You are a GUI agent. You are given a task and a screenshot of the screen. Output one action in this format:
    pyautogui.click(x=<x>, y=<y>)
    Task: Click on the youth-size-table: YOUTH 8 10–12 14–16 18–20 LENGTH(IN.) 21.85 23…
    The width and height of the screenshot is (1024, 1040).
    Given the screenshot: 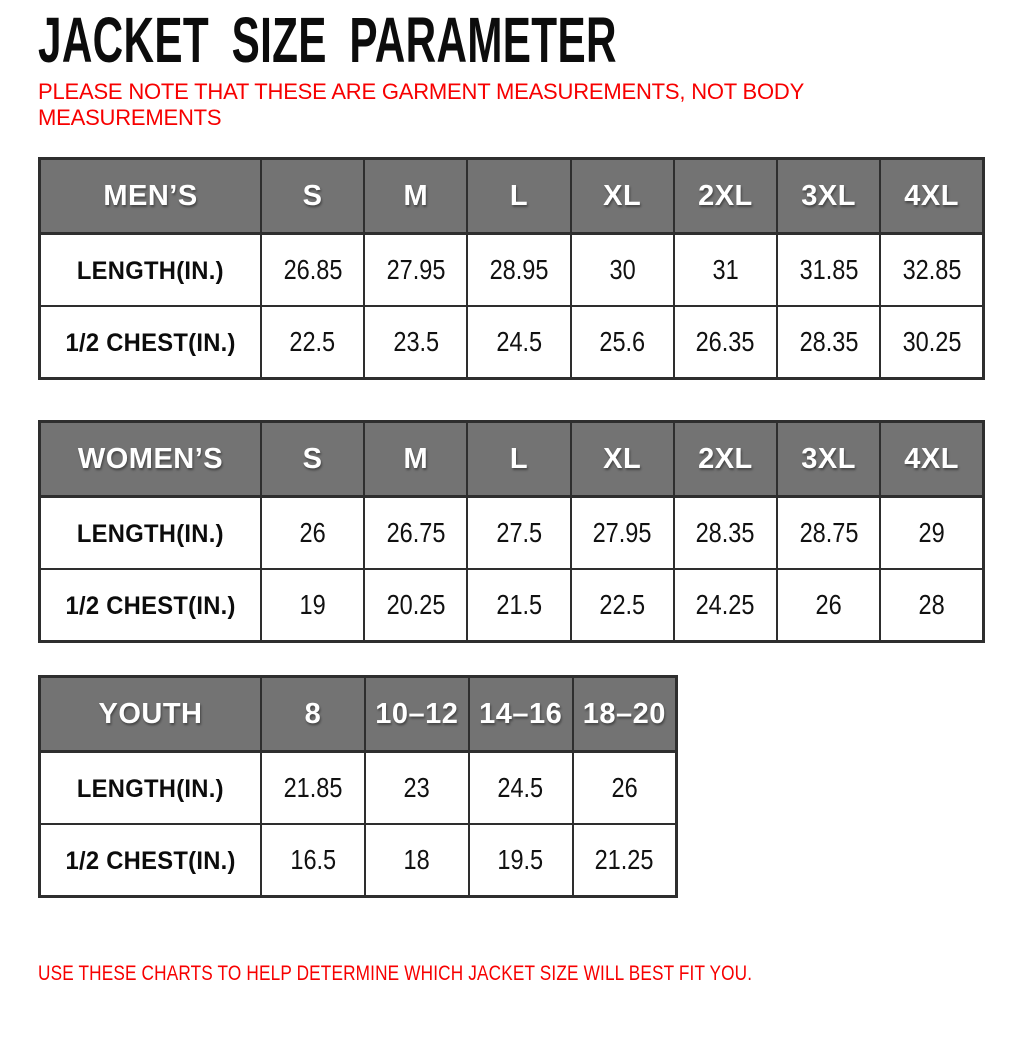 What is the action you would take?
    pyautogui.click(x=358, y=786)
    